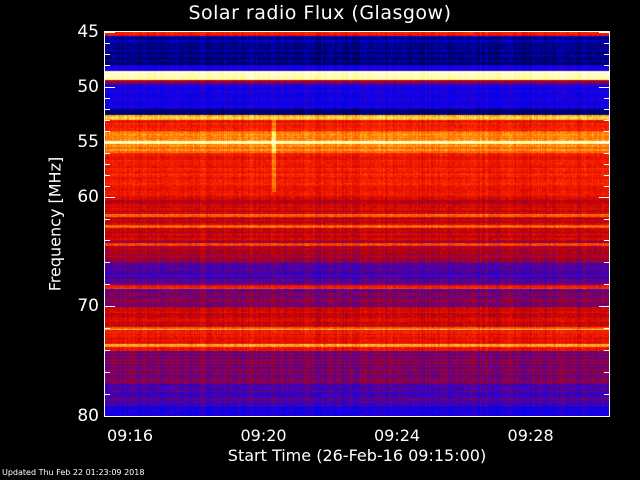 The width and height of the screenshot is (640, 480). Describe the element at coordinates (88, 416) in the screenshot. I see `y-tick-label: 80` at that location.